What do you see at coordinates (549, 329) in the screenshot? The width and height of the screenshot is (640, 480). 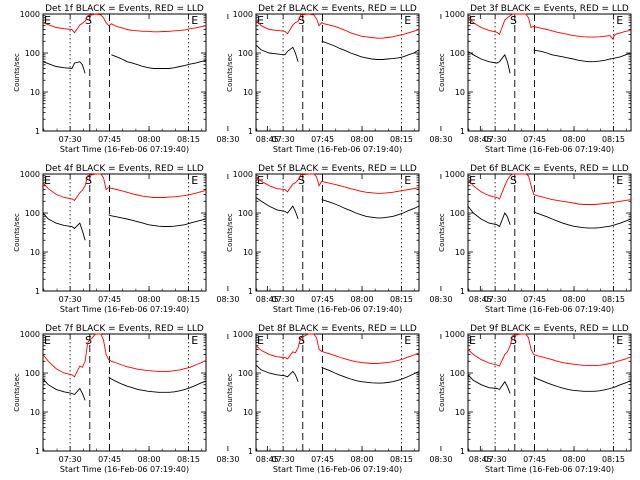 I see `chart-title: Det 9f BLACK = Events, RED = LLD` at bounding box center [549, 329].